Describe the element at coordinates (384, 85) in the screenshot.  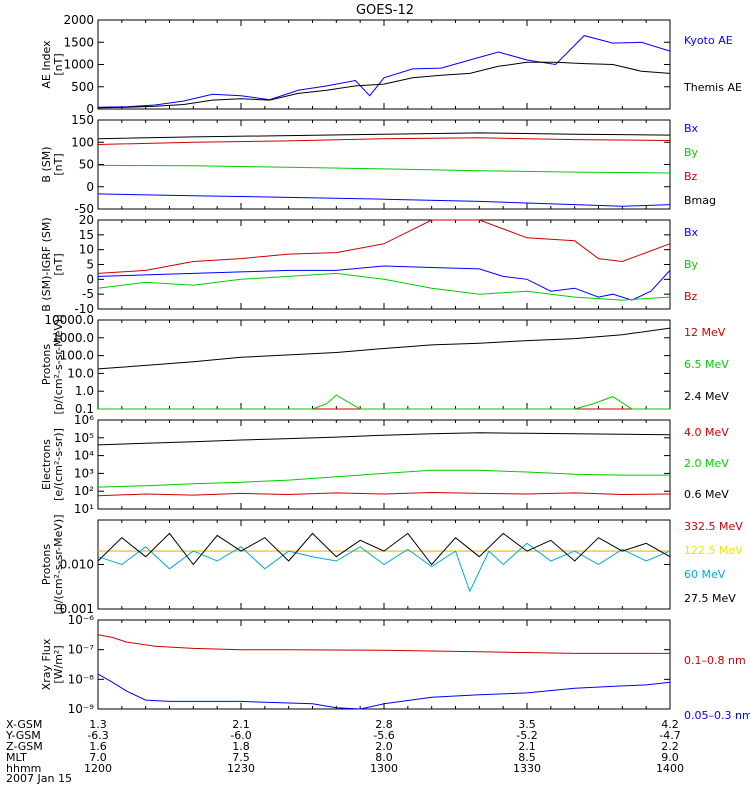
I see `series-line-themis-ae` at that location.